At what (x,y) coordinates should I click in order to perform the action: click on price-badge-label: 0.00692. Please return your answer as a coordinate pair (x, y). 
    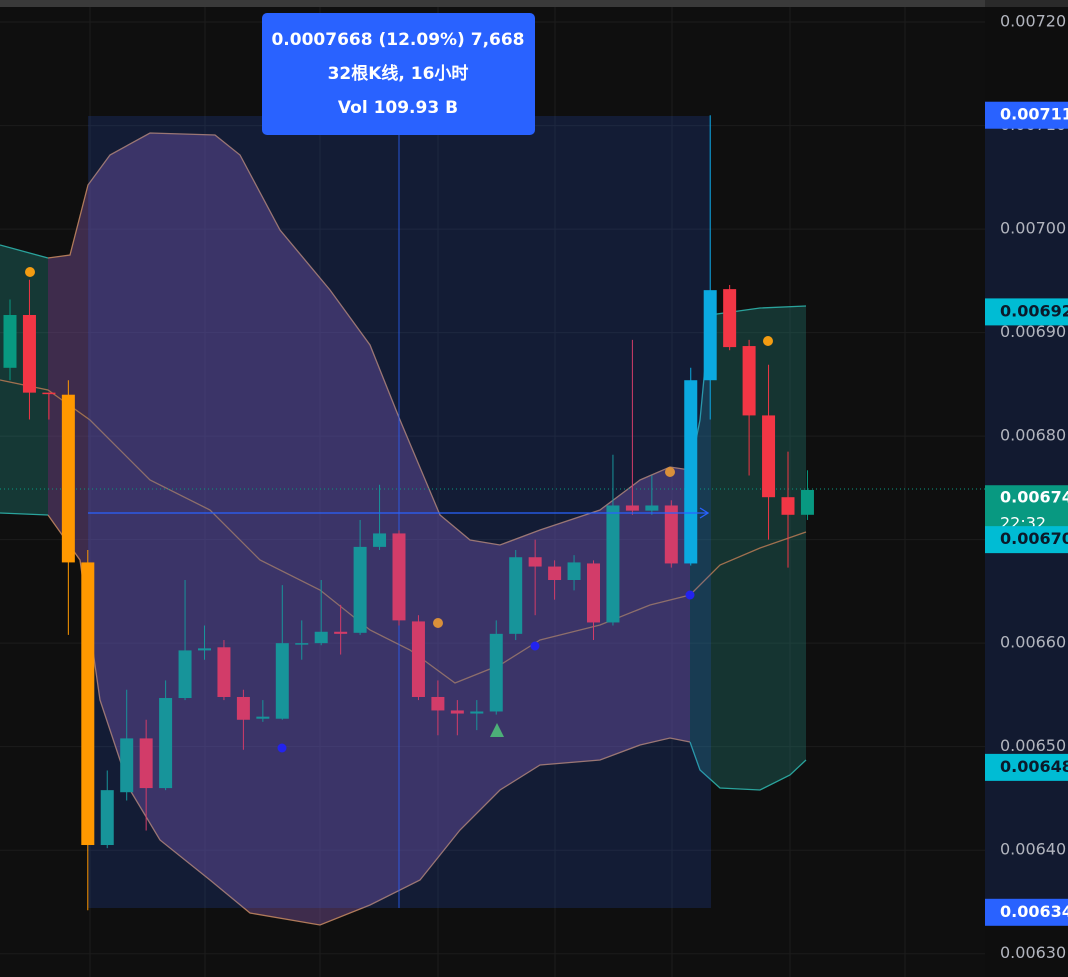
    Looking at the image, I should click on (1034, 310).